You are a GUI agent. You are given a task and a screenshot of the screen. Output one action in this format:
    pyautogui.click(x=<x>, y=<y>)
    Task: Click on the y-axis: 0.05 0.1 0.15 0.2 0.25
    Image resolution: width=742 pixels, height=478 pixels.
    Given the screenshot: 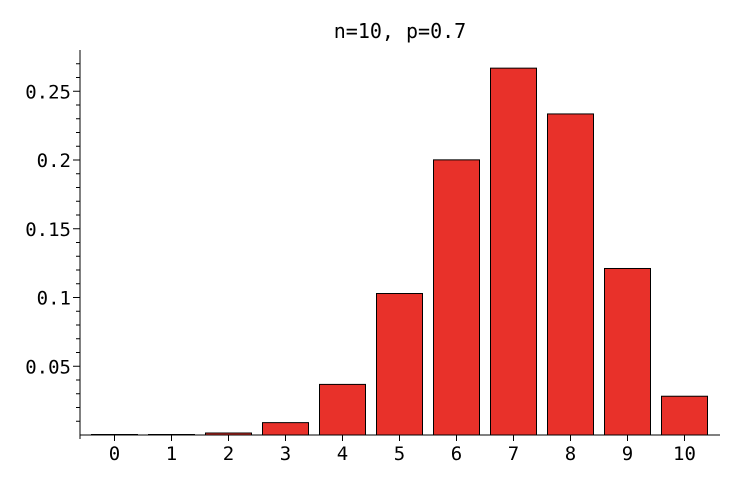 What is the action you would take?
    pyautogui.click(x=53, y=244)
    